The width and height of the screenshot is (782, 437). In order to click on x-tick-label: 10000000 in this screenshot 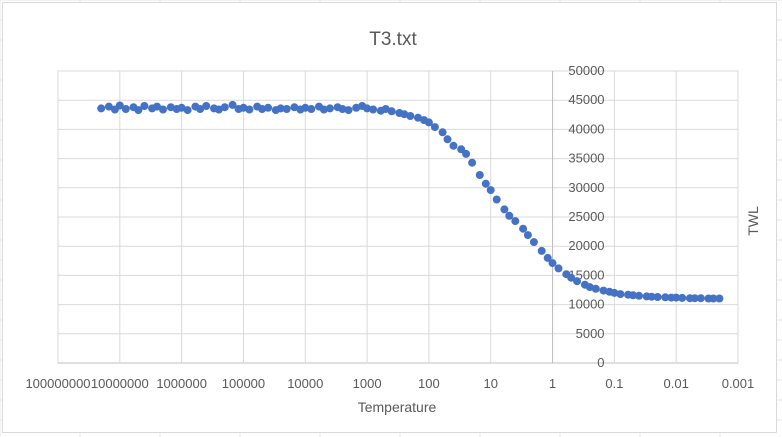, I will do `click(120, 383)`.